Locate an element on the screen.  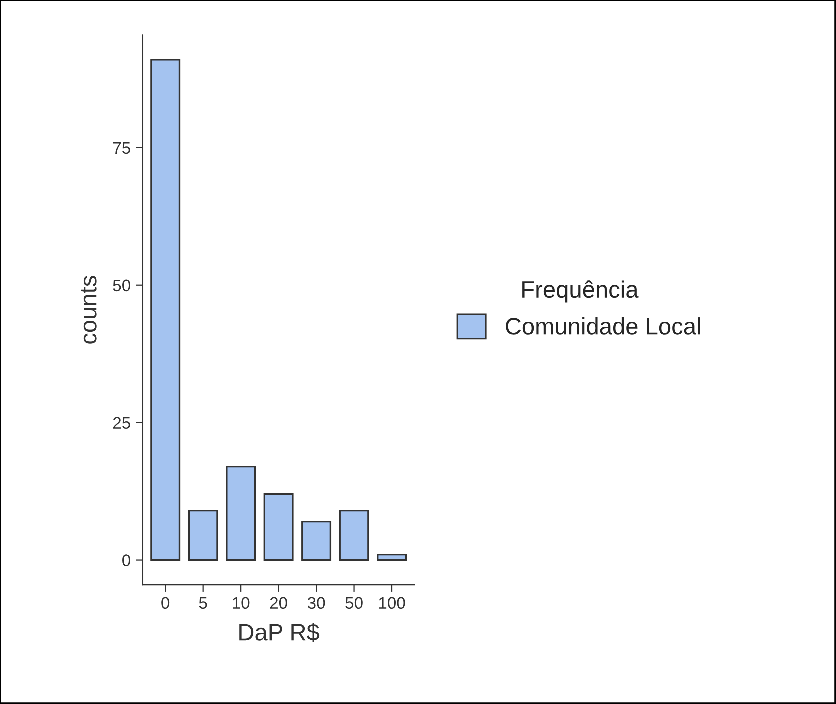
x-tick-label: 10 is located at coordinates (241, 603).